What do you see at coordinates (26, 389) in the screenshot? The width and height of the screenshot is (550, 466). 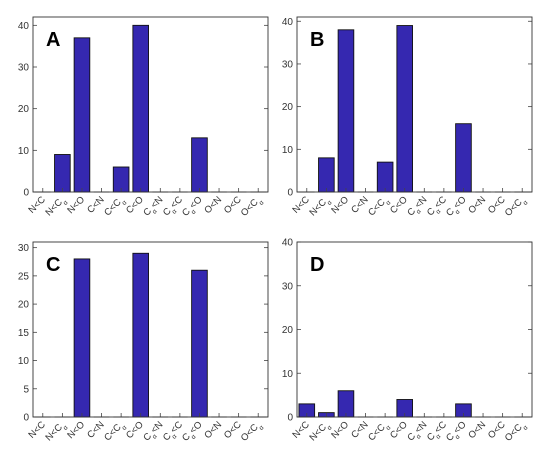 I see `y-tick-label: 5` at bounding box center [26, 389].